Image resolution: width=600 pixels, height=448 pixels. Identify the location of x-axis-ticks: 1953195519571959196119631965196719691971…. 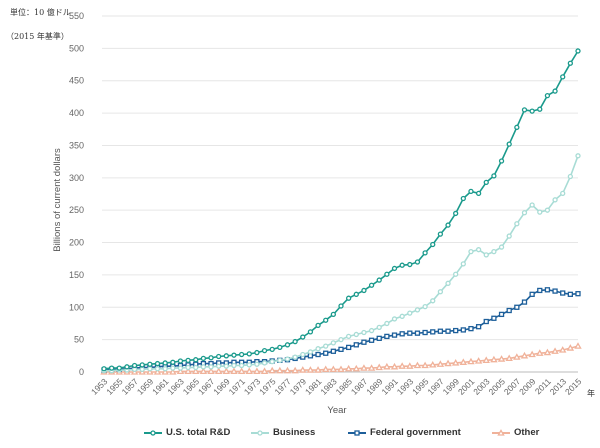
(336, 386).